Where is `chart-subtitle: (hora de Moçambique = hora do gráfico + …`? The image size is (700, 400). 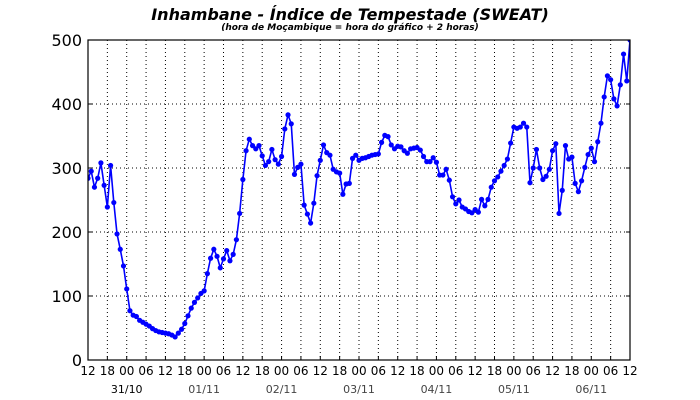 chart-subtitle: (hora de Moçambique = hora do gráfico + … is located at coordinates (350, 28).